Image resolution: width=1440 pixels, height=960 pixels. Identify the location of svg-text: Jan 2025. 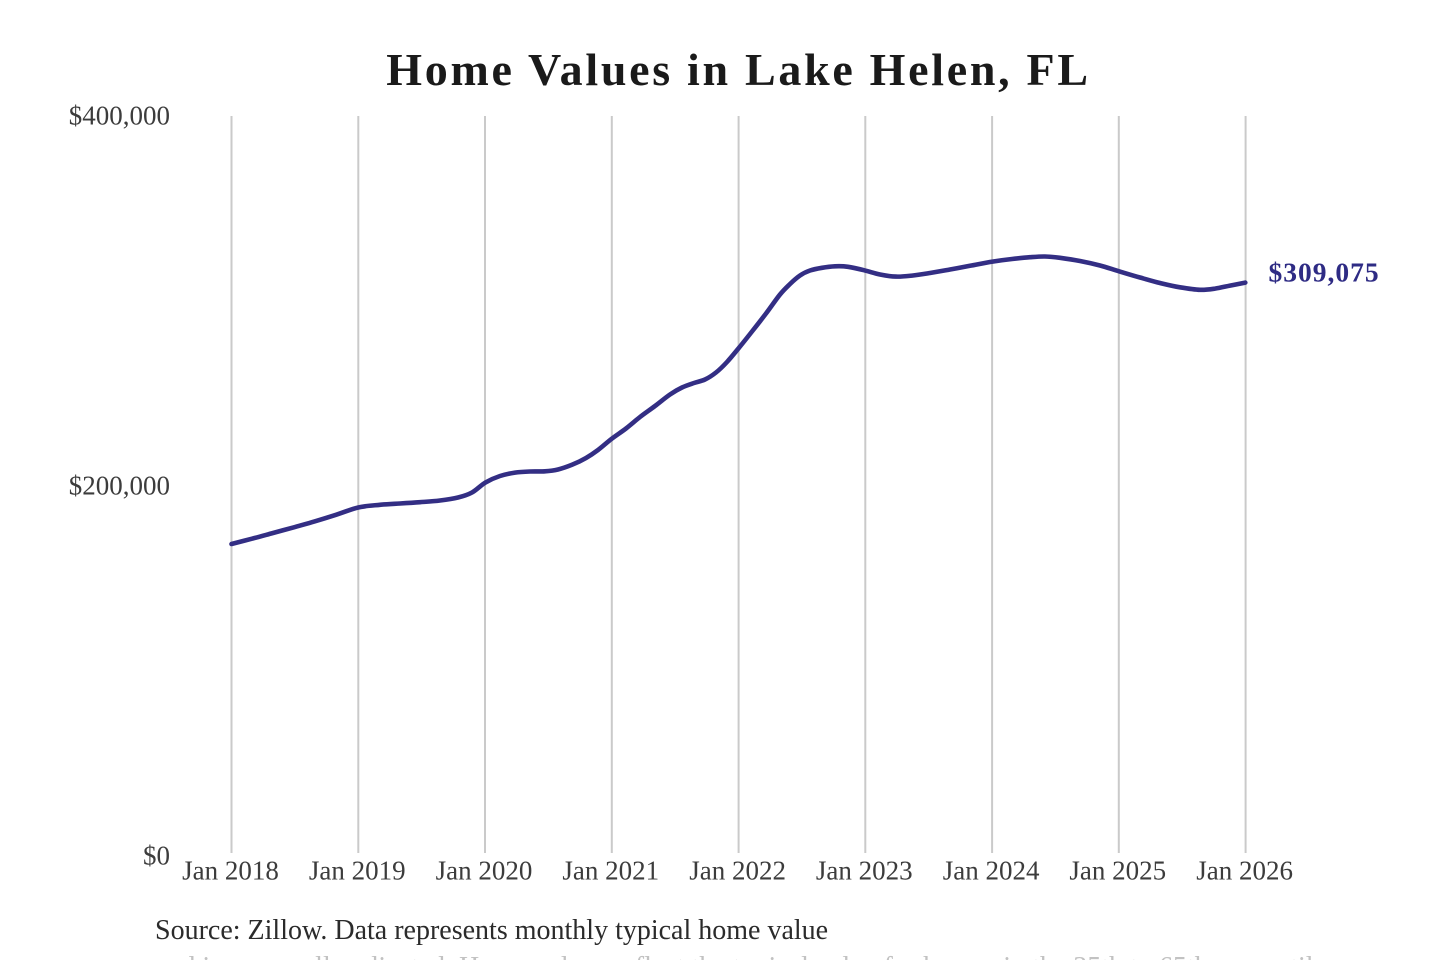
(1117, 871).